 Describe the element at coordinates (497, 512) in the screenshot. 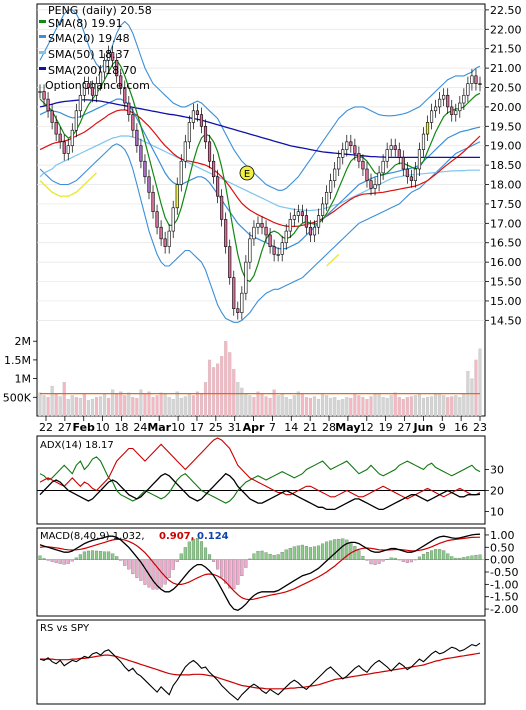

I see `adx-tick-label: 10` at that location.